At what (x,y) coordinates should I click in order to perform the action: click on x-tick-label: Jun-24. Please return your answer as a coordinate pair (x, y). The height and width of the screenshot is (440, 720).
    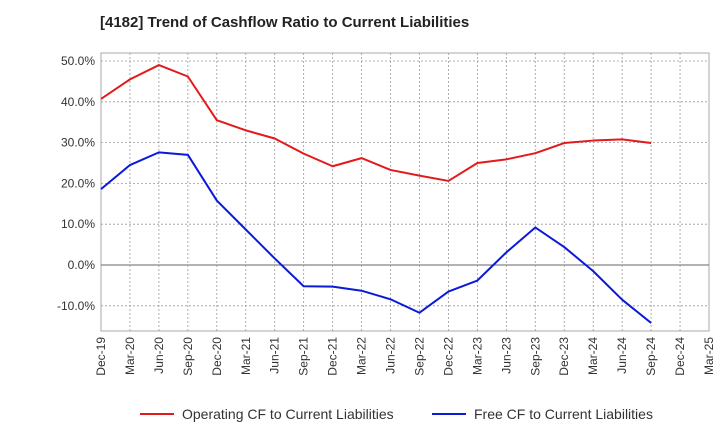
    Looking at the image, I should click on (622, 355).